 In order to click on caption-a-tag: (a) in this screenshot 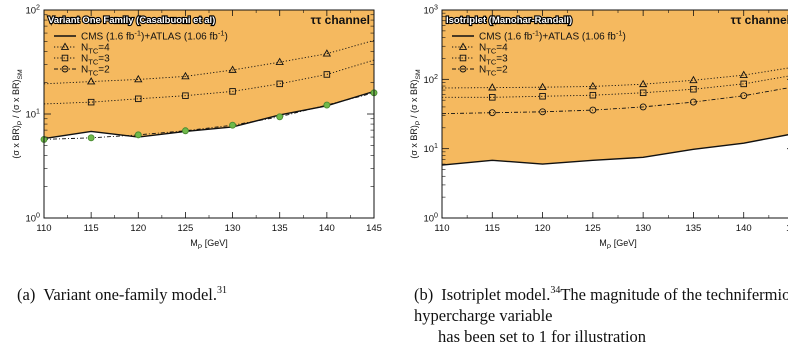, I will do `click(26, 294)`.